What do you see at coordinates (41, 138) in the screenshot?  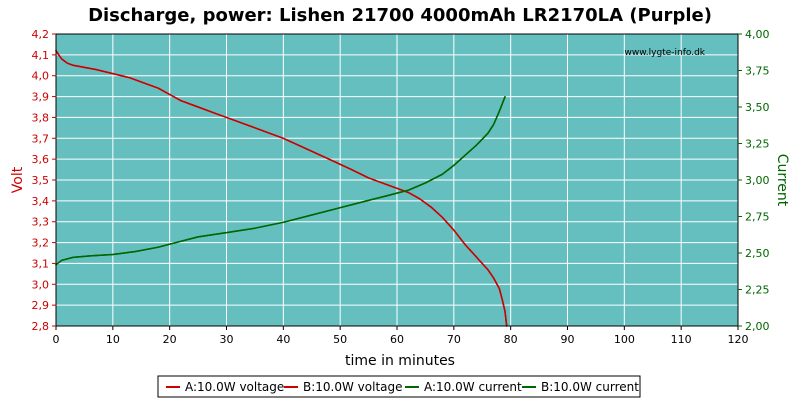 I see `y-left-tick-label: 3,7` at bounding box center [41, 138].